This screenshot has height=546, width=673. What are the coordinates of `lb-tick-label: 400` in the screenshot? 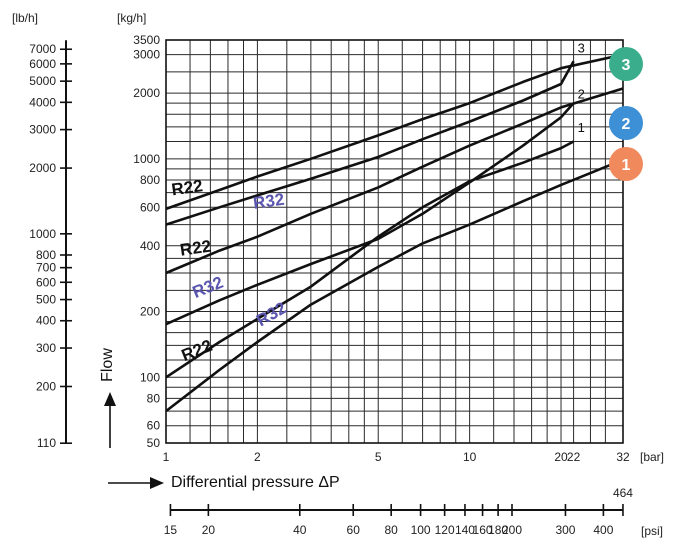 It's located at (46, 321).